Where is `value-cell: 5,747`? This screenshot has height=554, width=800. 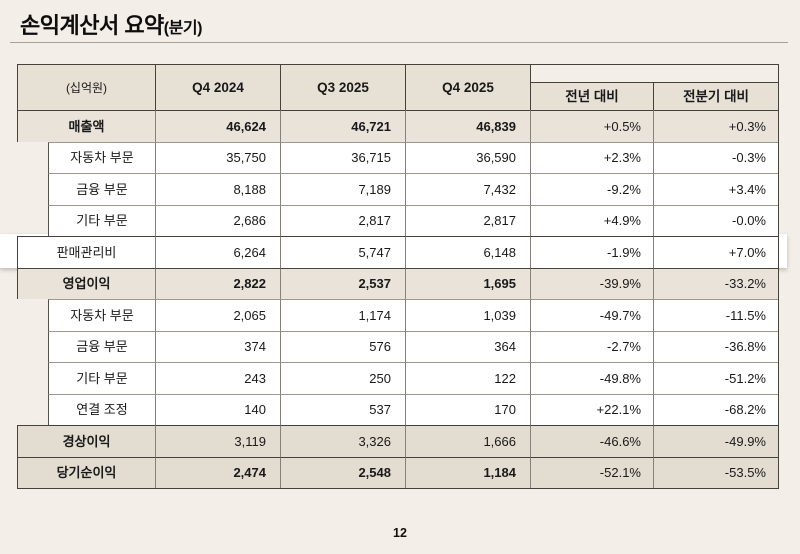
value-cell: 5,747 is located at coordinates (342, 252).